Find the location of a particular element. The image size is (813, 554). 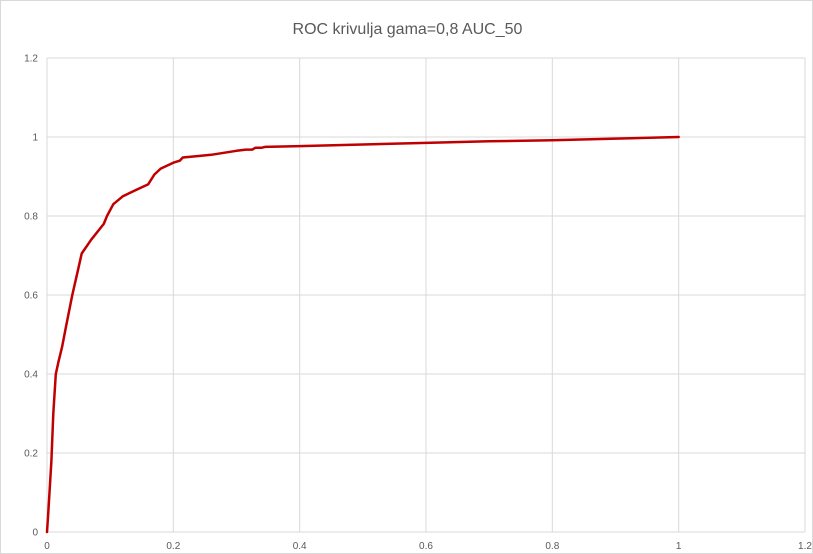

x-axis-ticks: 0 0.2 0.4 0.6 0.8 1 1.2 is located at coordinates (428, 546).